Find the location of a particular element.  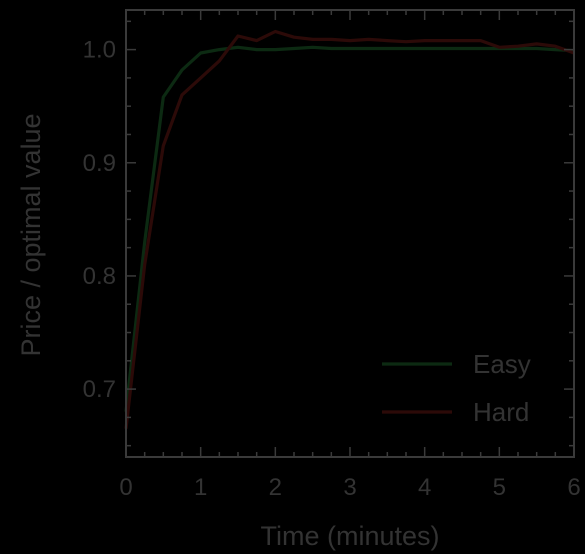

x-tick-label: 3 is located at coordinates (349, 487).